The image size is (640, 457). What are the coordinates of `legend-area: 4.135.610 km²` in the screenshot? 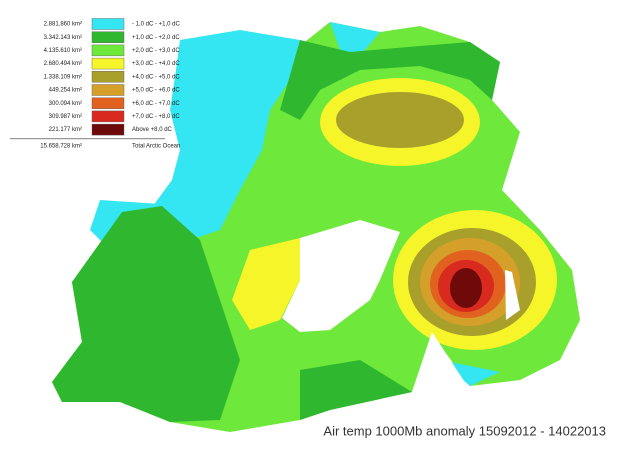 It's located at (63, 51).